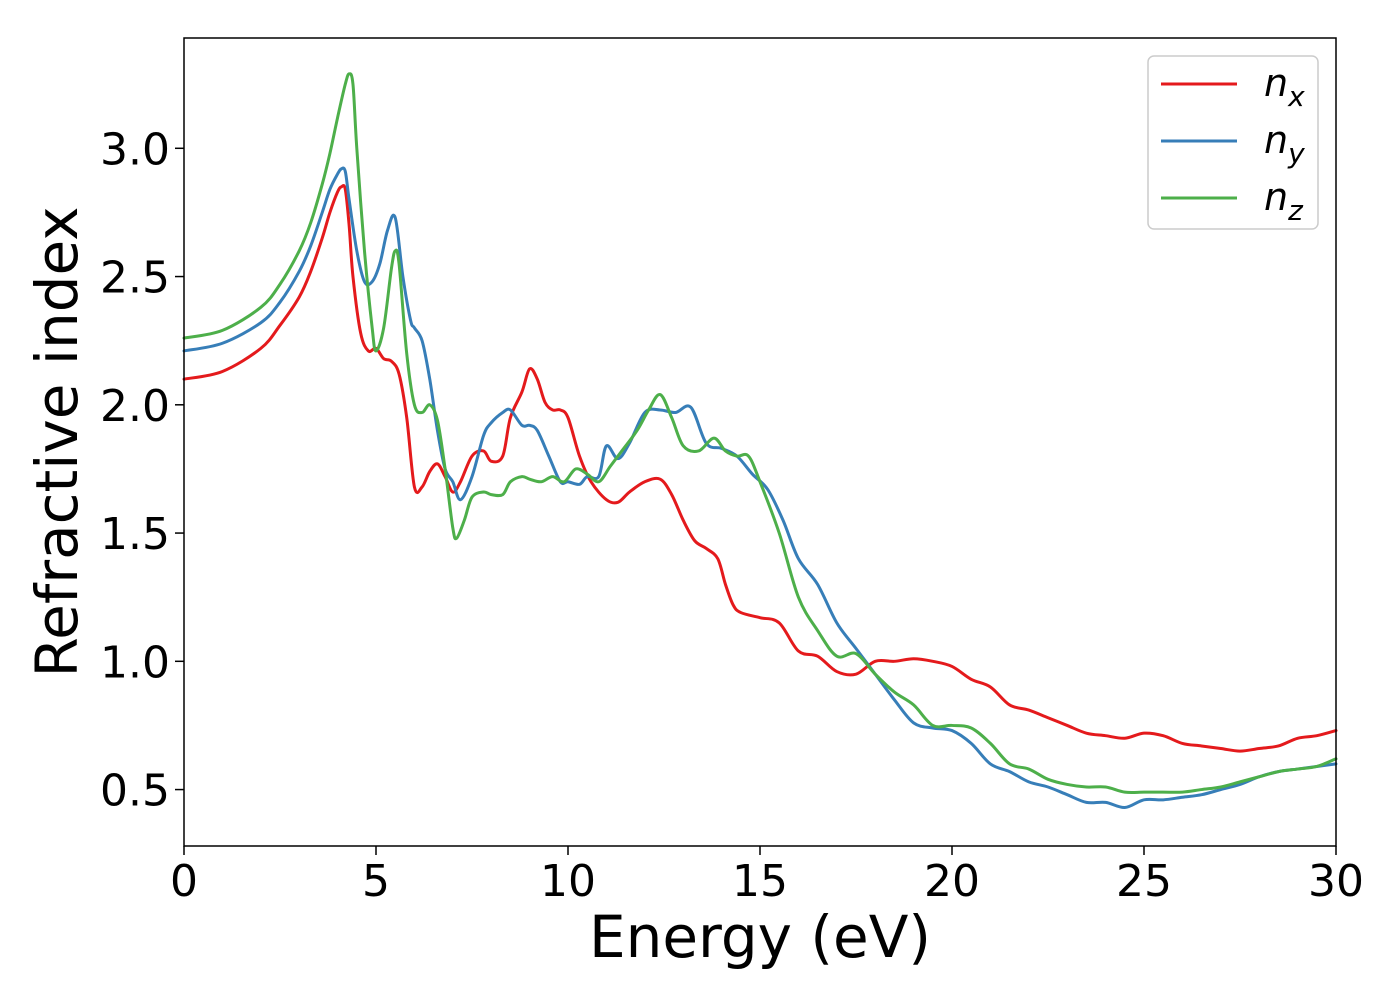  What do you see at coordinates (952, 881) in the screenshot?
I see `x-tick-label: 20` at bounding box center [952, 881].